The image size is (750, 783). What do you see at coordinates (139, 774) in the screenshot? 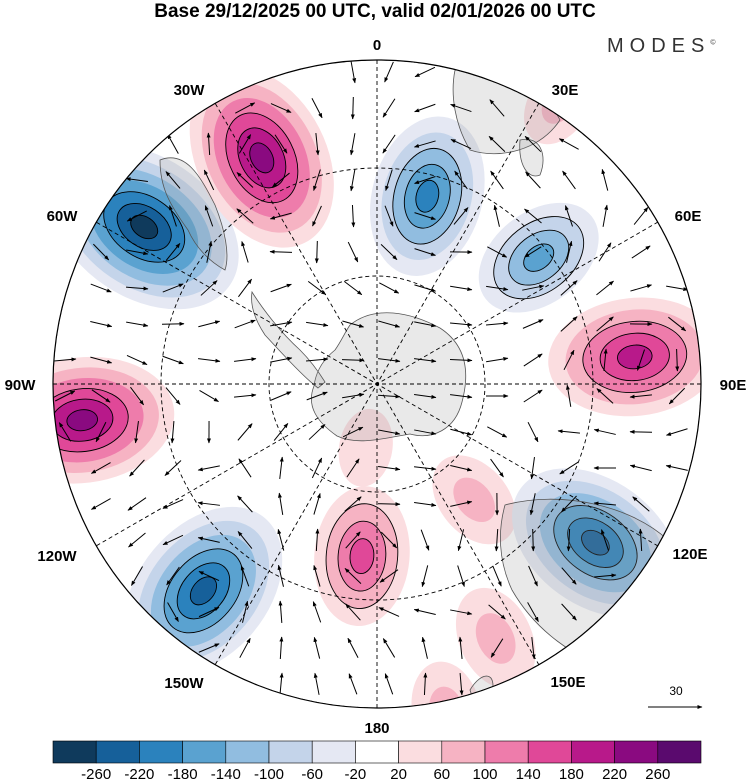
I see `colorbar-tick-label: -220` at bounding box center [139, 774].